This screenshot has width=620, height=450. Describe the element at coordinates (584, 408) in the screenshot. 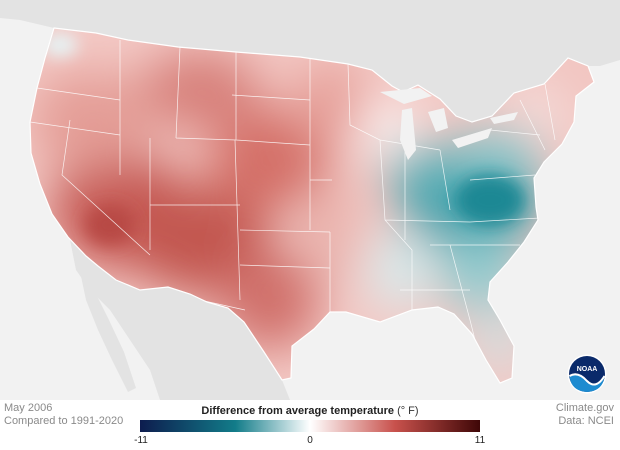

I see `credit-climate-gov: Climate.gov` at that location.